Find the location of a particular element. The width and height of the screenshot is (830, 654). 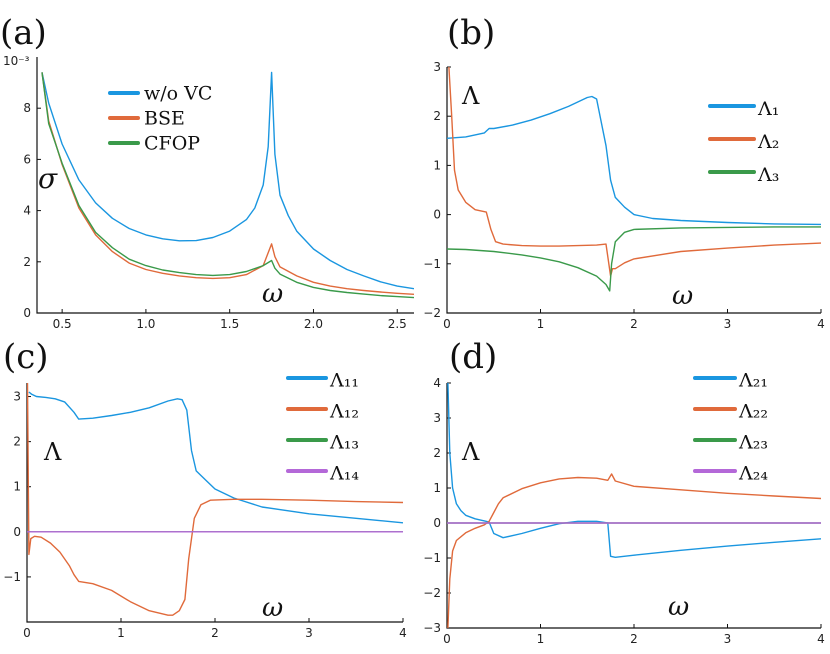

legend-label: Λ₁ is located at coordinates (768, 109).